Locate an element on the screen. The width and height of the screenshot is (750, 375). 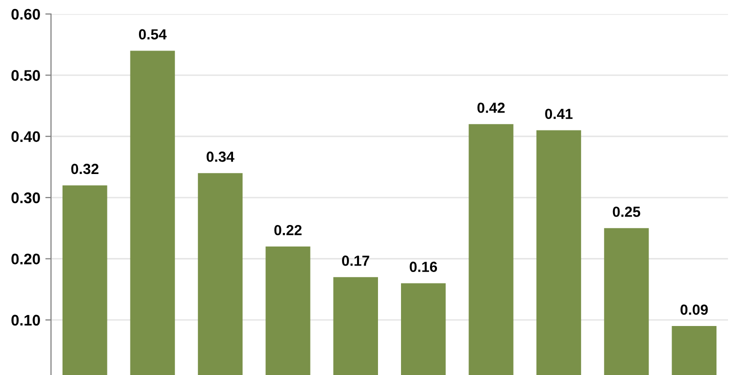
y-tick-label: 0.10 is located at coordinates (25, 320).